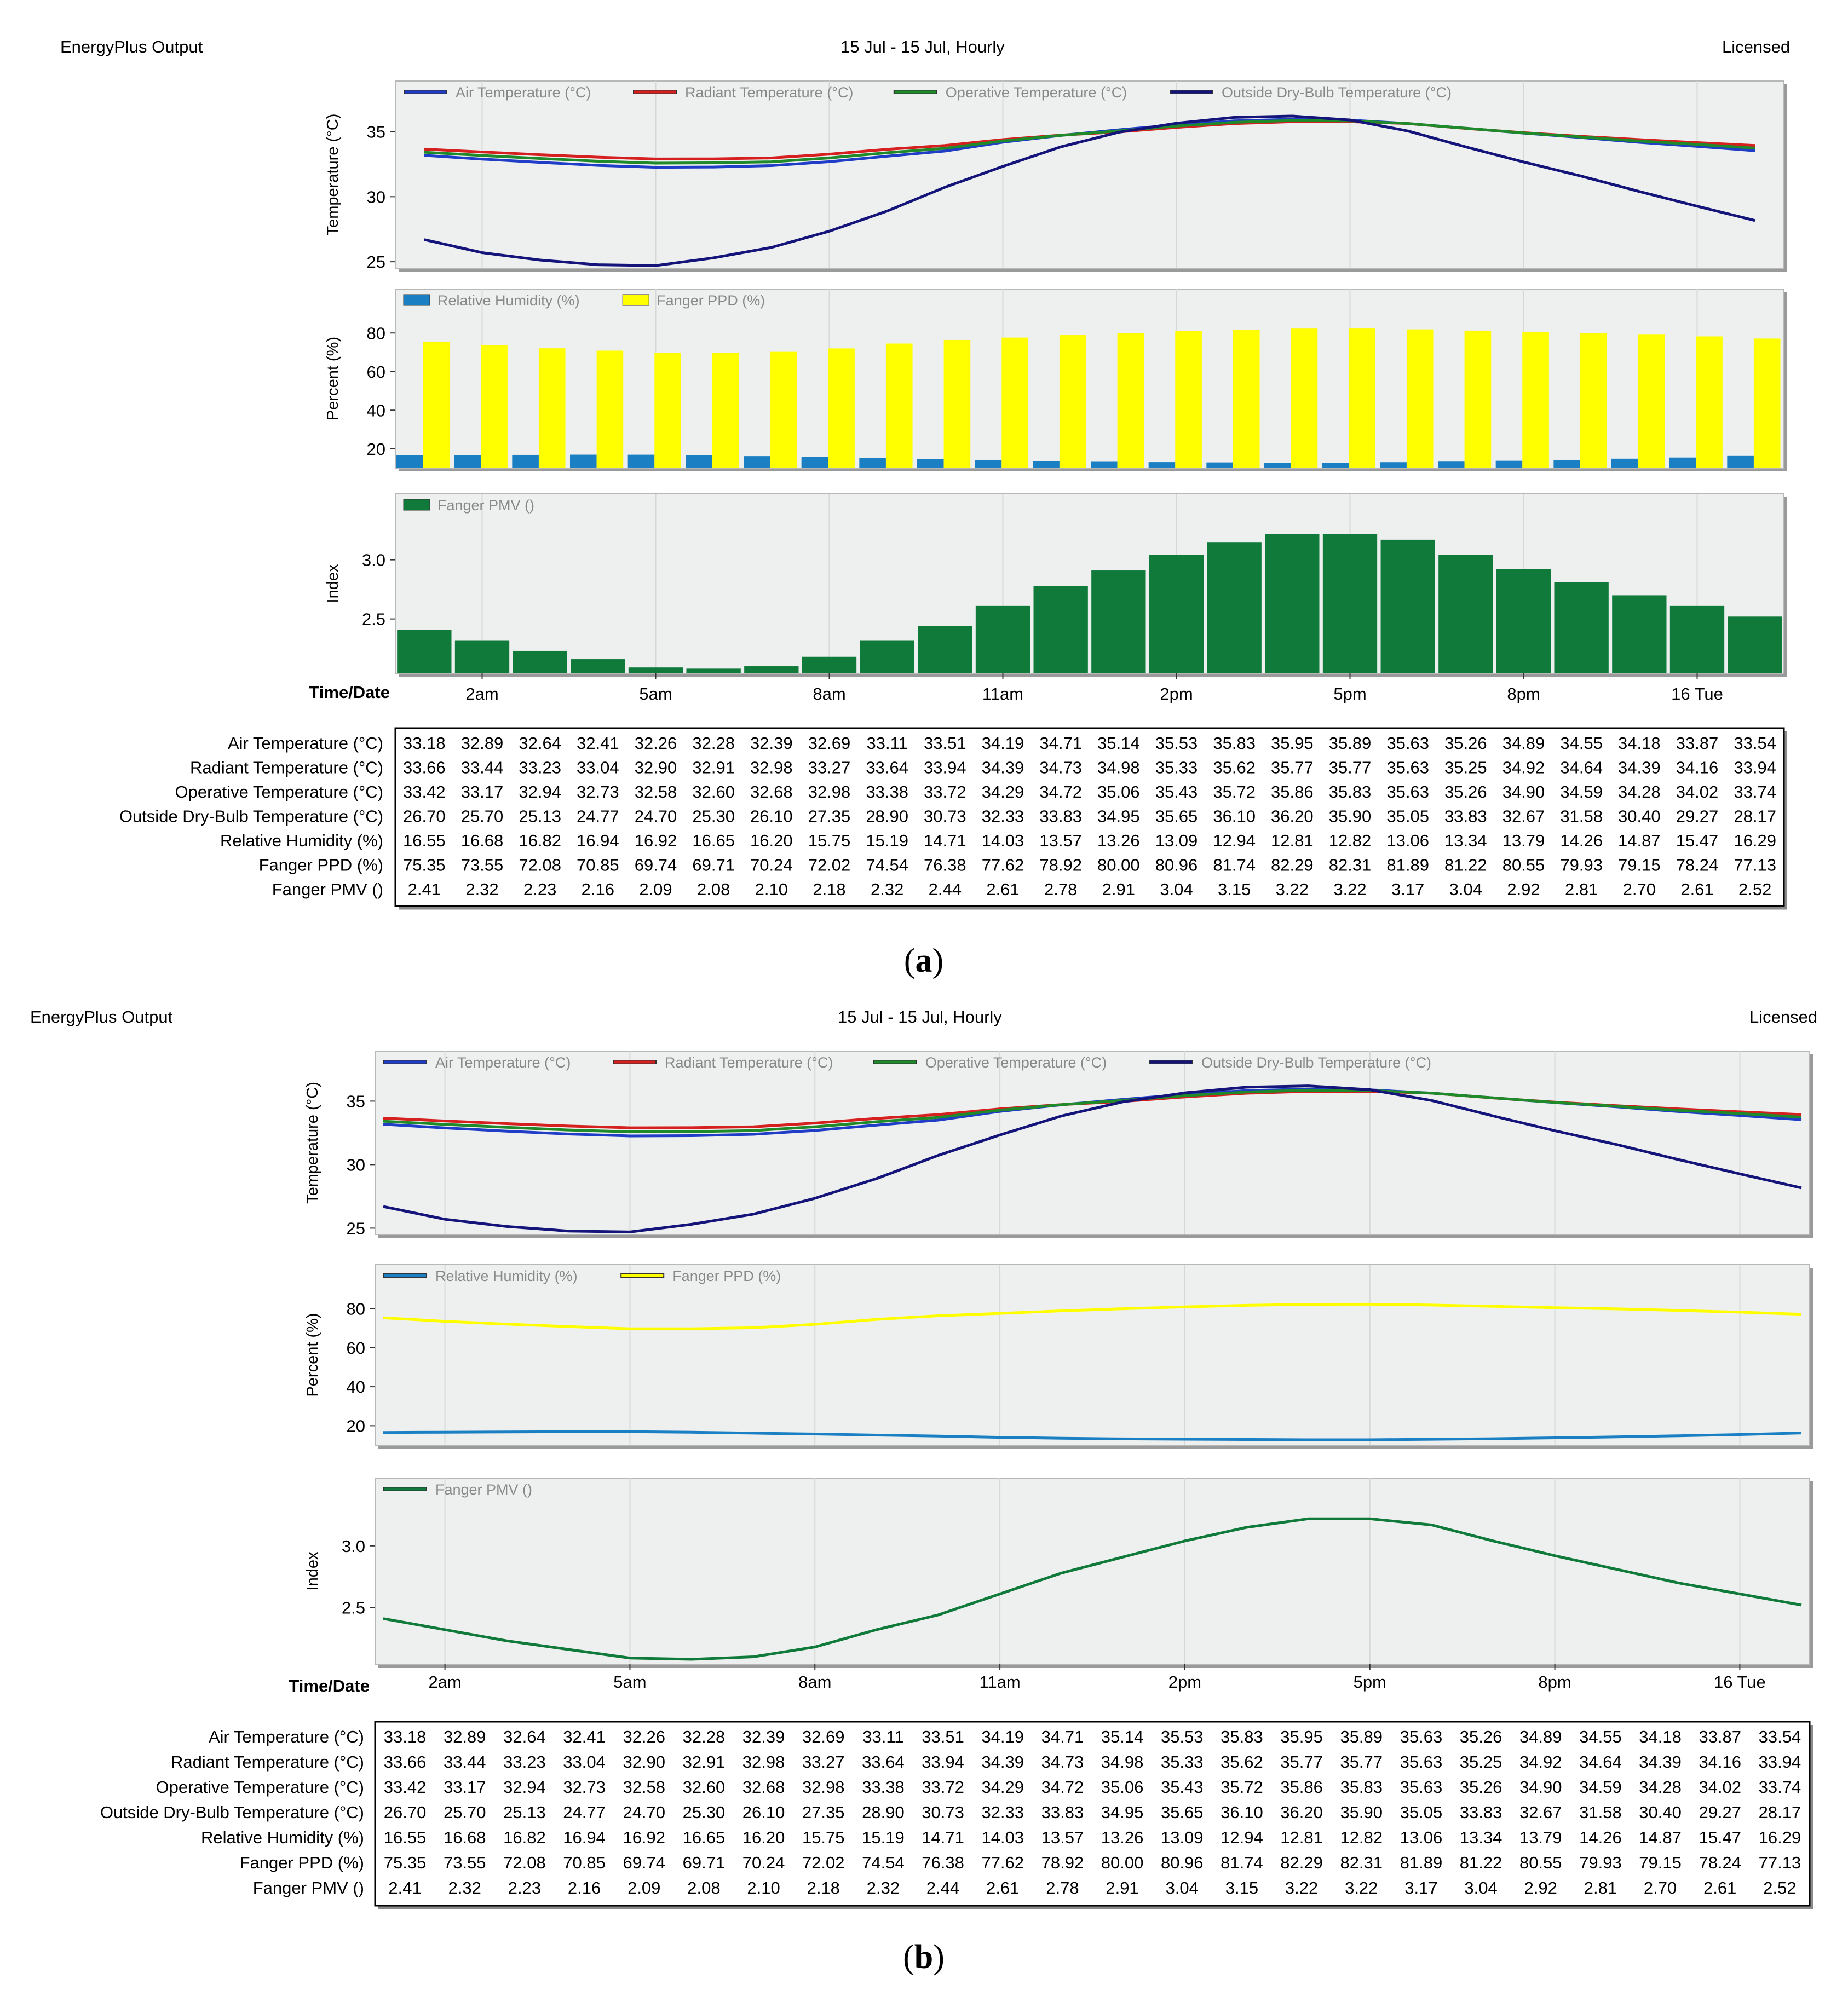 This screenshot has height=2002, width=1848. What do you see at coordinates (540, 865) in the screenshot?
I see `table-cell: 72.08` at bounding box center [540, 865].